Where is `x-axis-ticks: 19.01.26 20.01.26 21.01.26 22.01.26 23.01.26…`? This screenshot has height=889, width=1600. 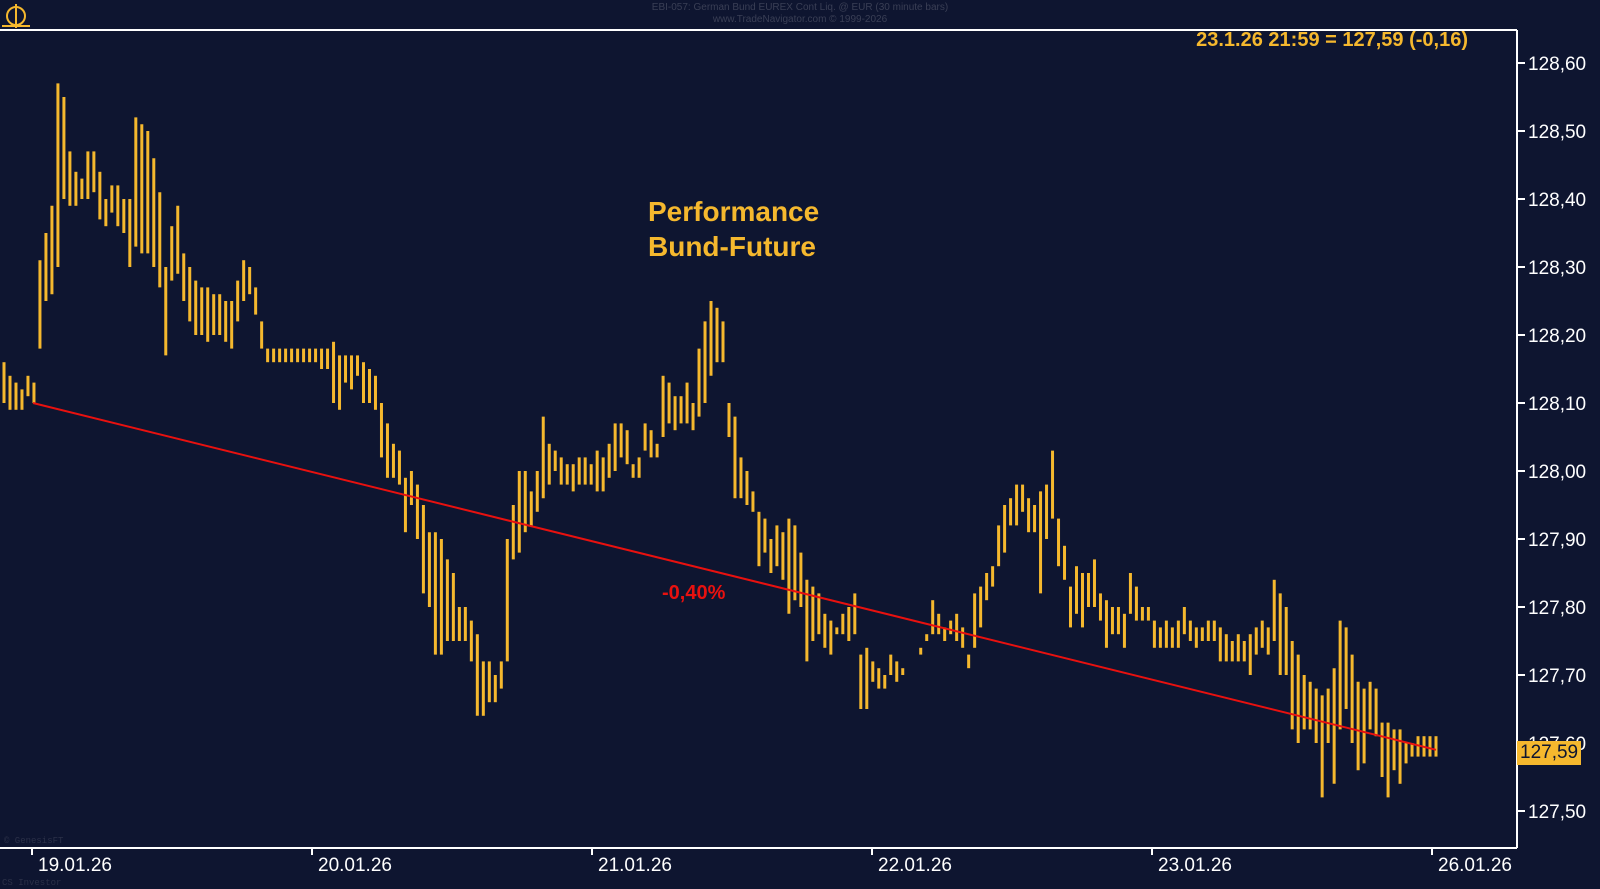
x-axis-ticks: 19.01.26 20.01.26 21.01.26 22.01.26 23.01.26… is located at coordinates (771, 862).